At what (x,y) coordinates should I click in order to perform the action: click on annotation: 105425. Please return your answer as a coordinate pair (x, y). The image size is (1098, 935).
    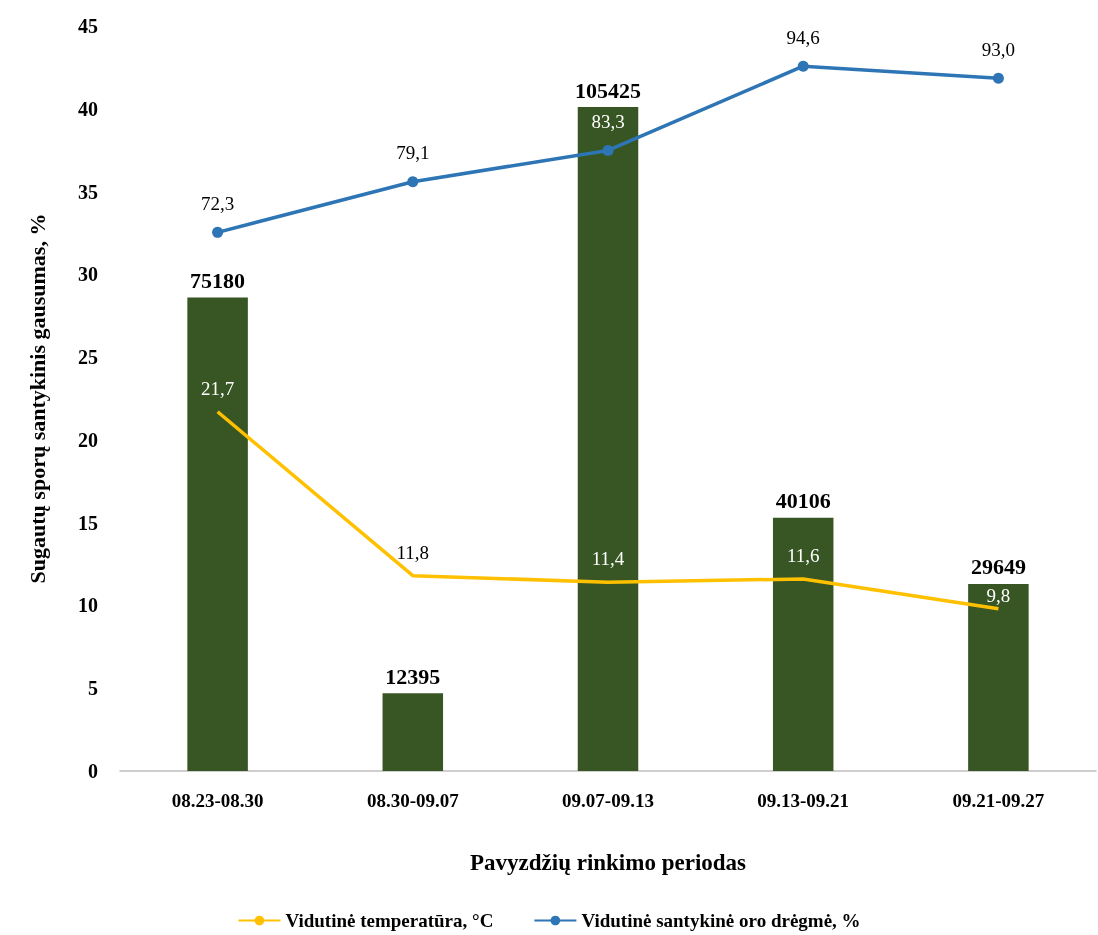
    Looking at the image, I should click on (608, 90).